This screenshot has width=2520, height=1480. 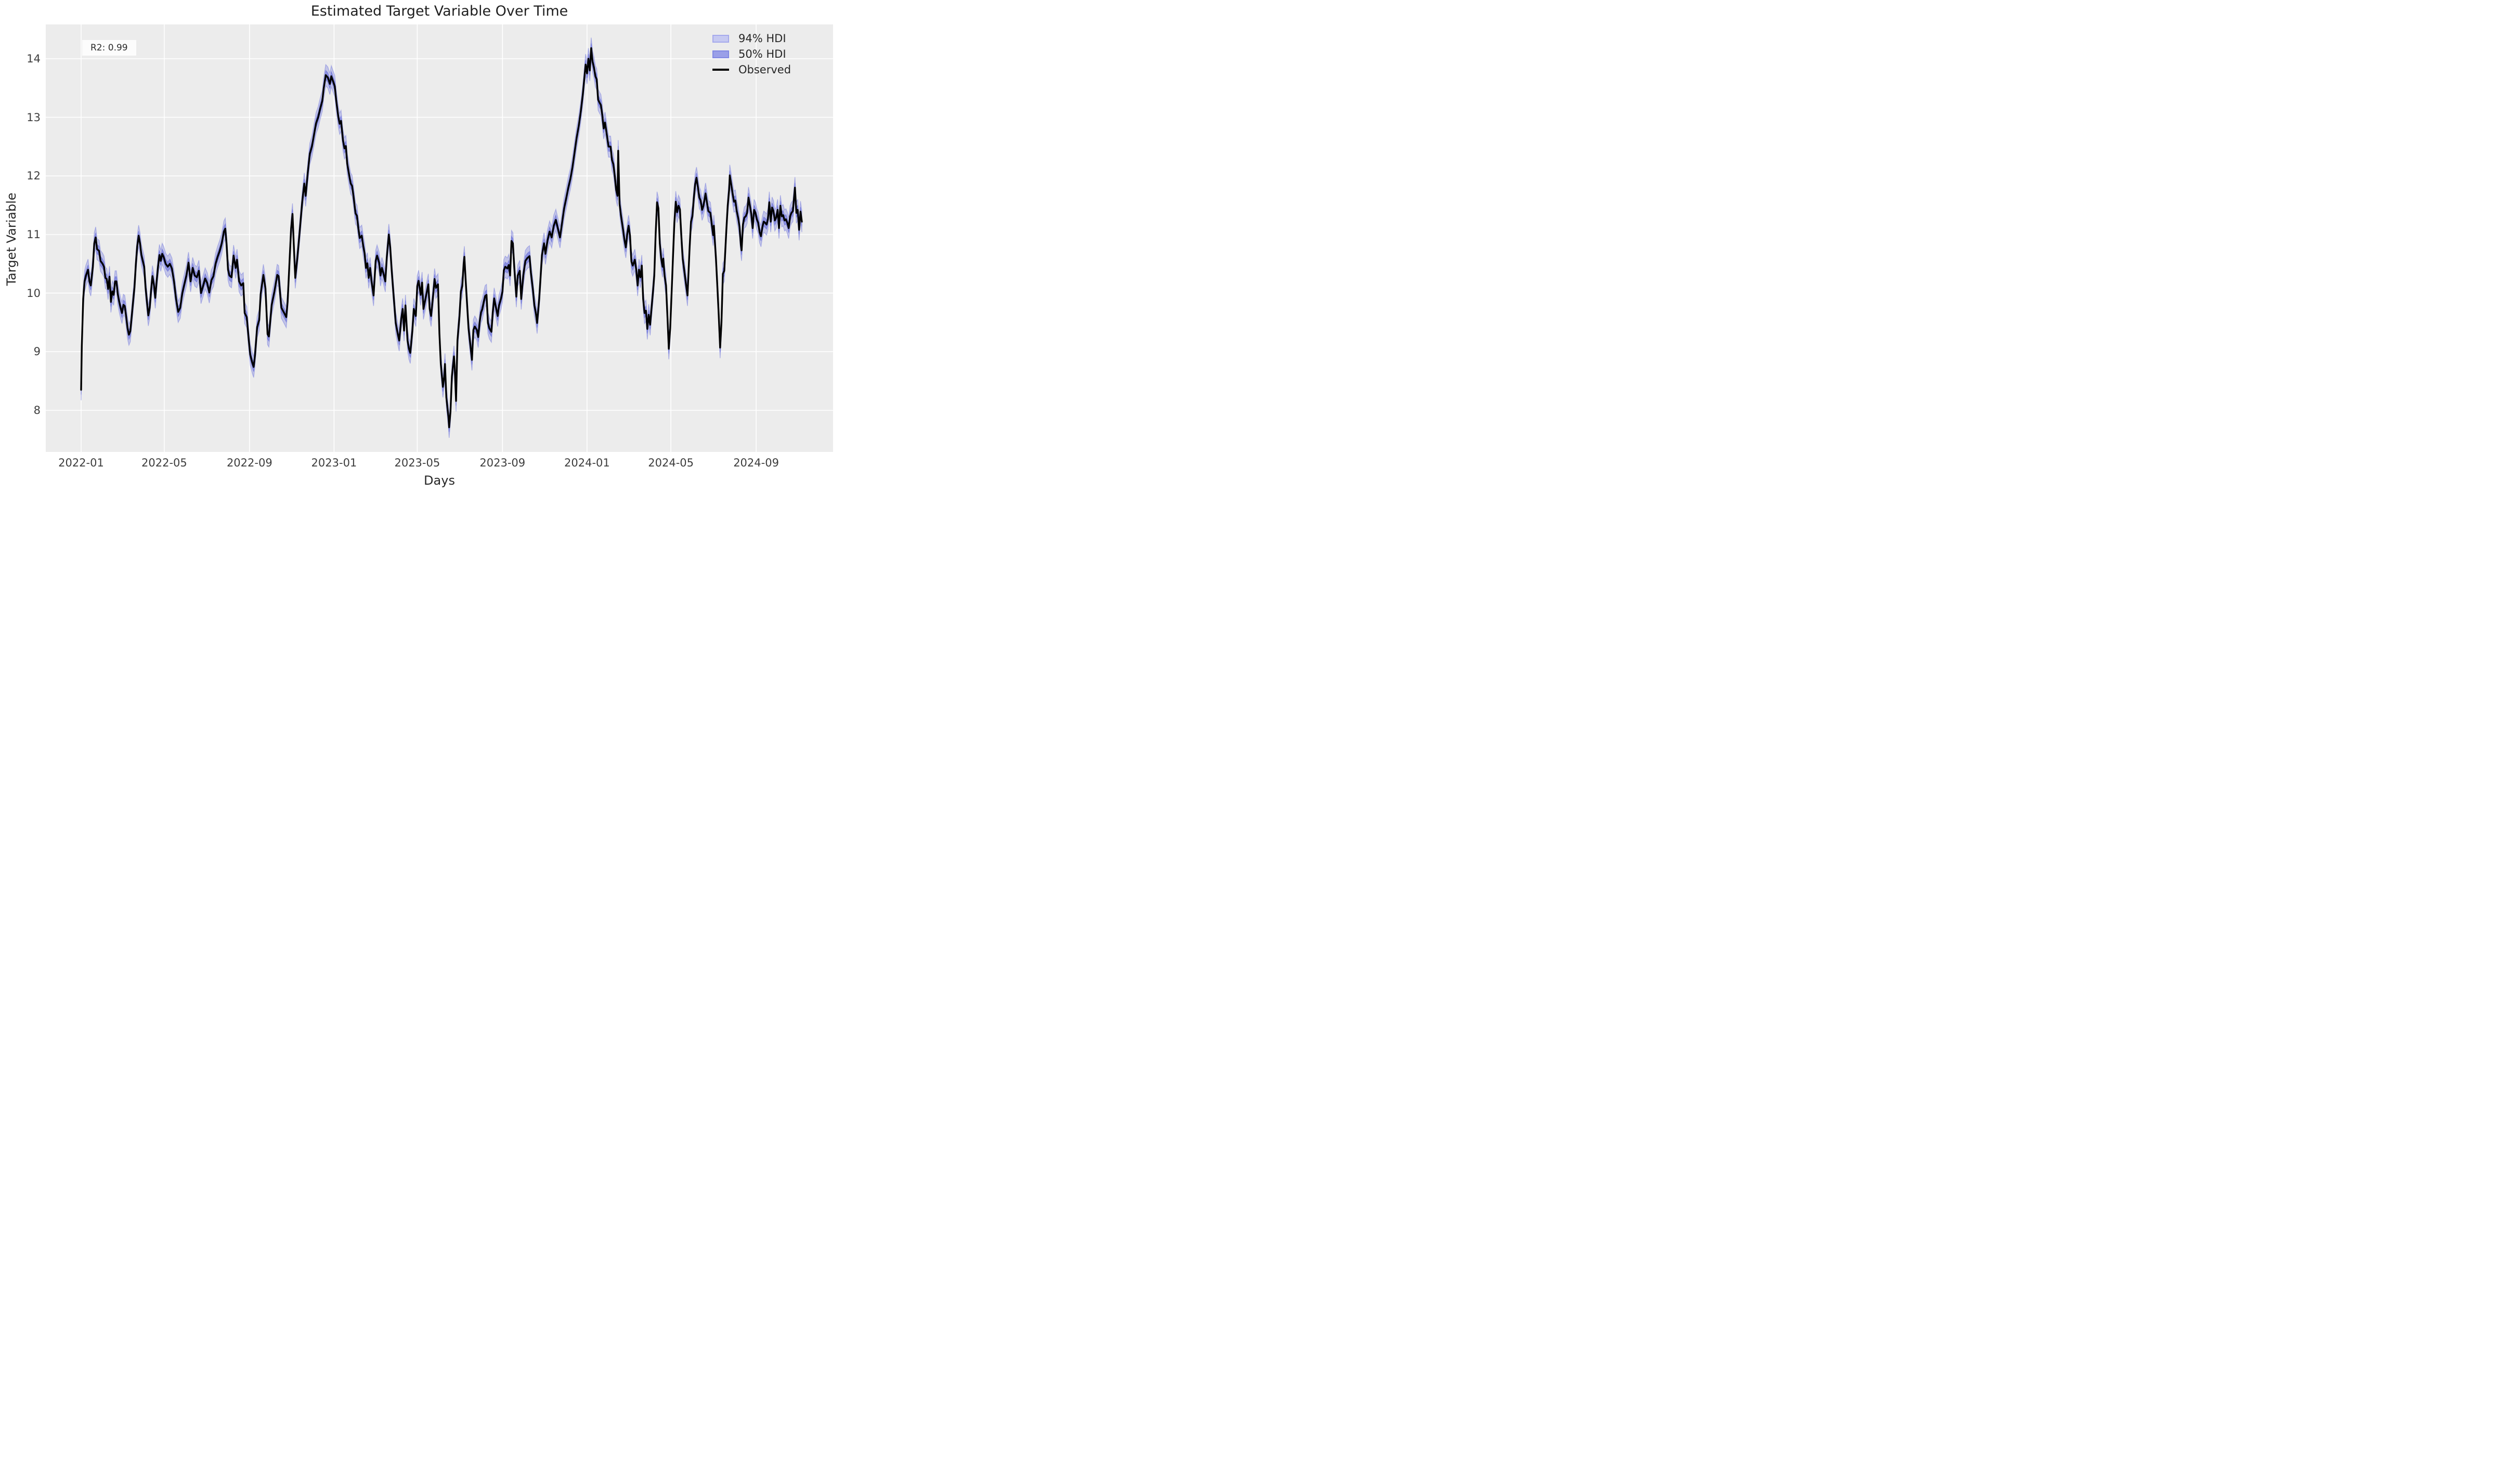 What do you see at coordinates (37, 410) in the screenshot?
I see `y-tick-label: 8` at bounding box center [37, 410].